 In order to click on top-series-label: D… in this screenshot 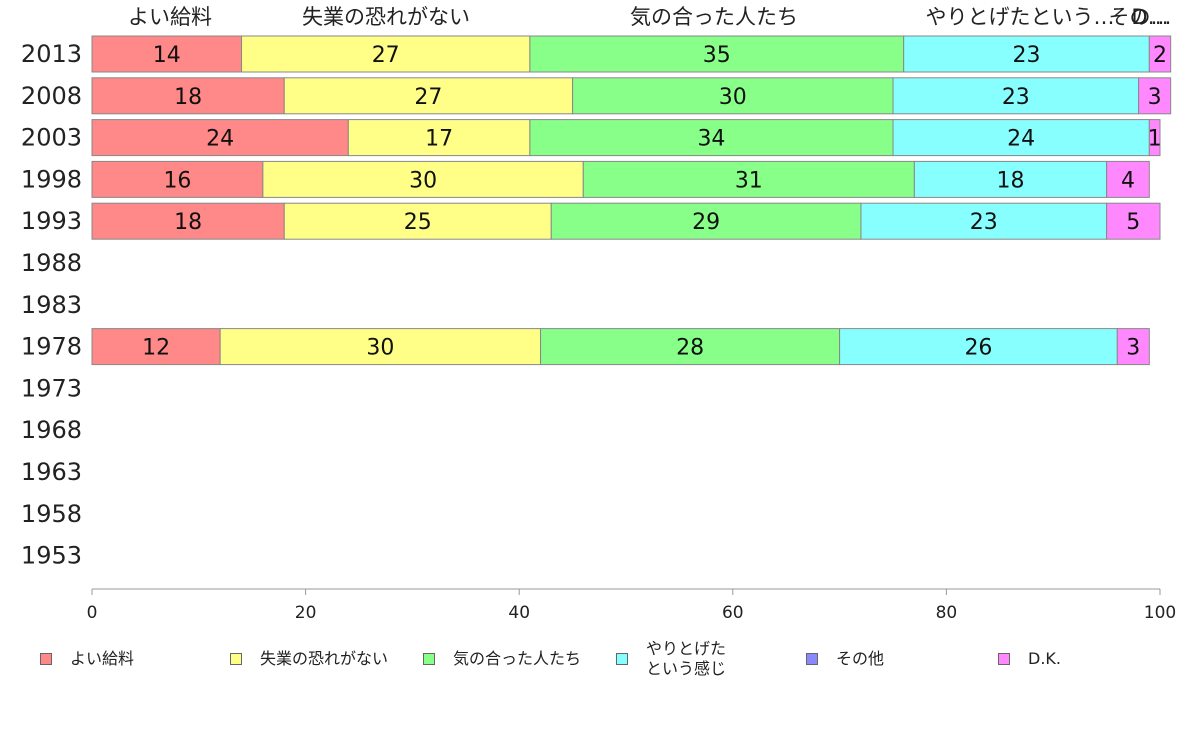, I will do `click(1149, 17)`.